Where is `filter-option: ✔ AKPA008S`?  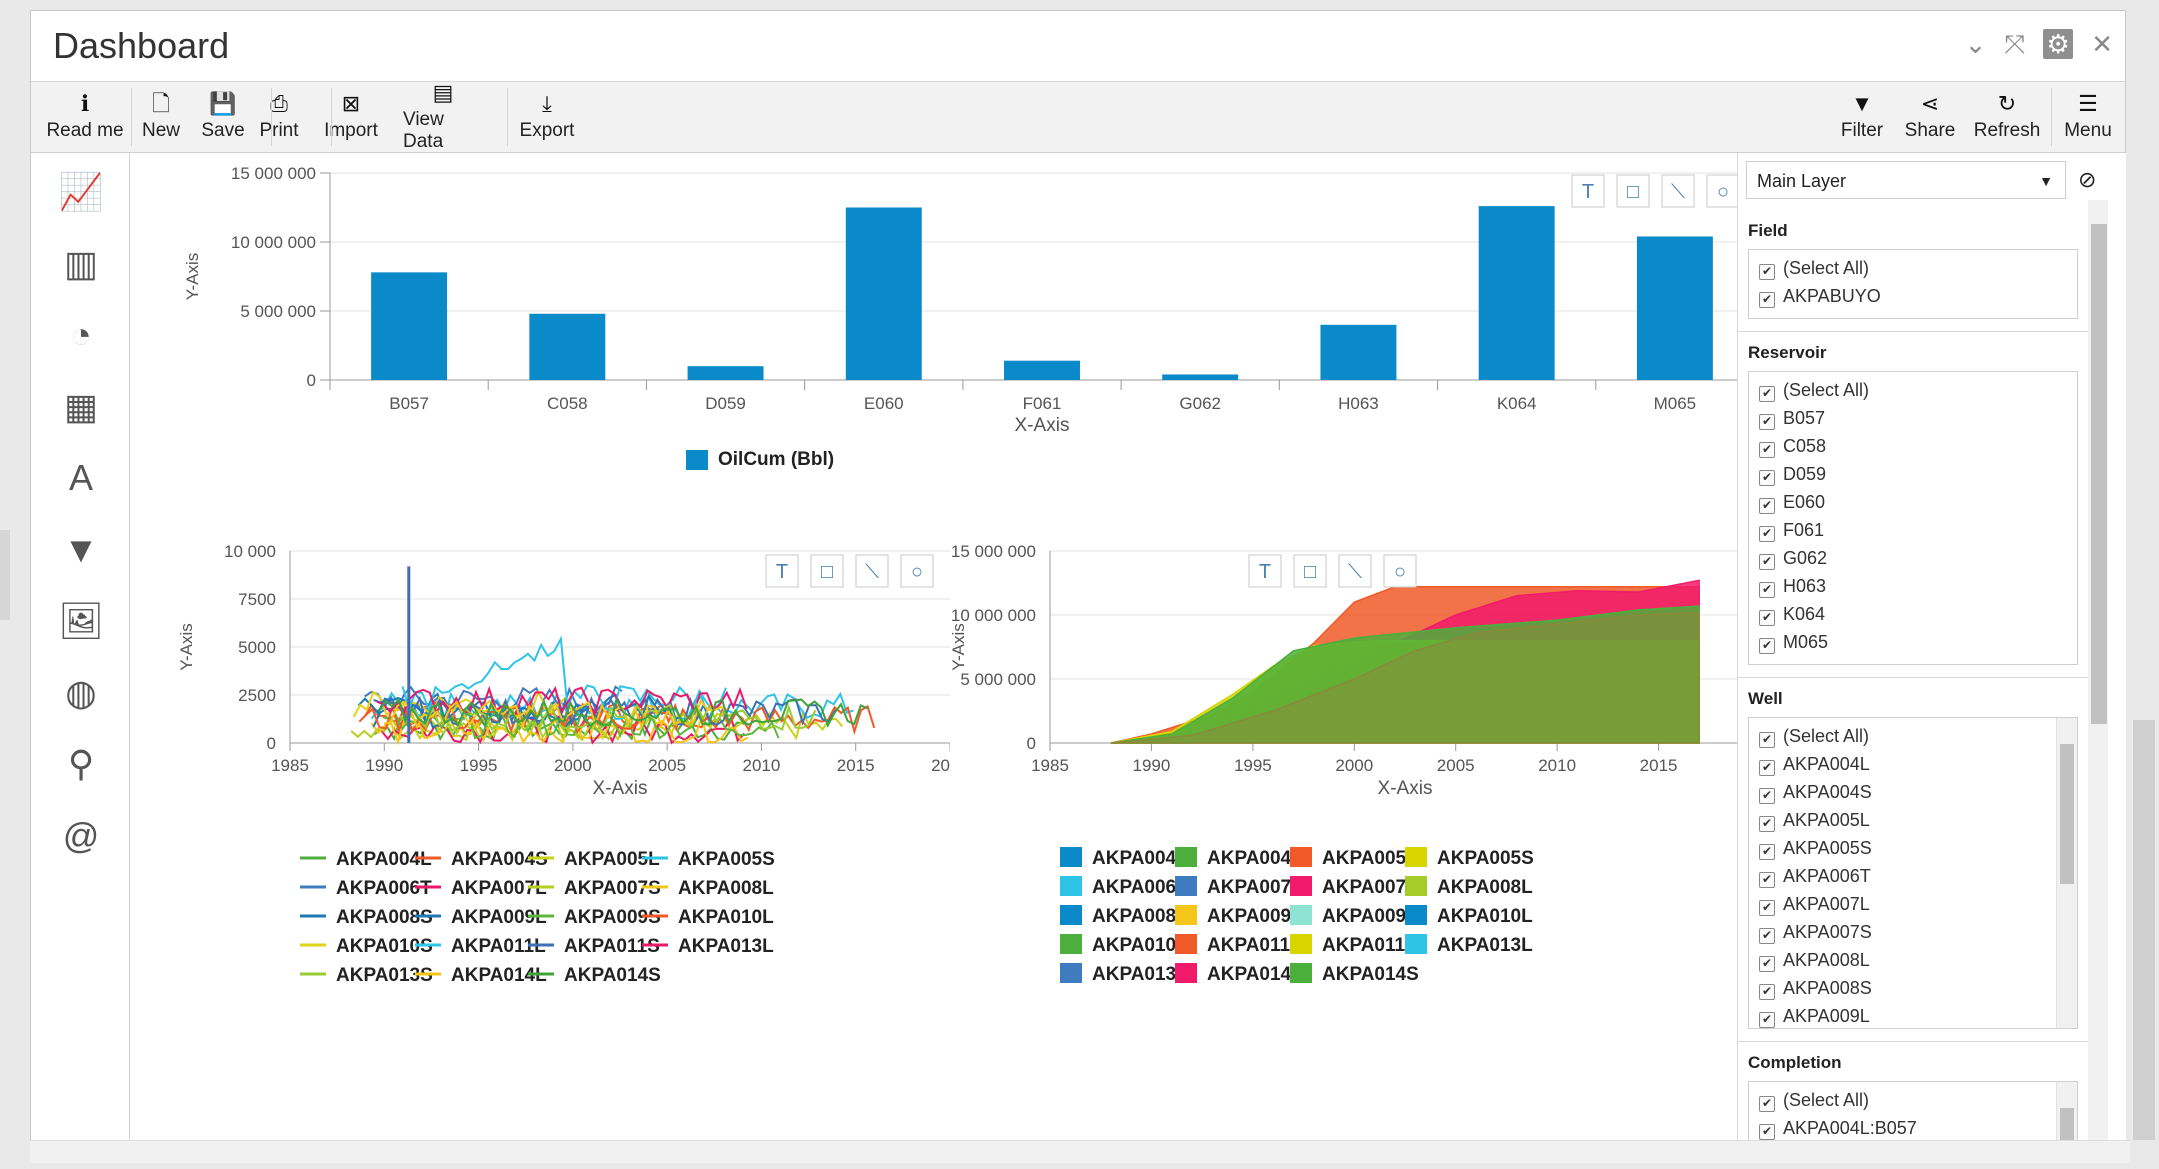
filter-option: ✔ AKPA008S is located at coordinates (1913, 988).